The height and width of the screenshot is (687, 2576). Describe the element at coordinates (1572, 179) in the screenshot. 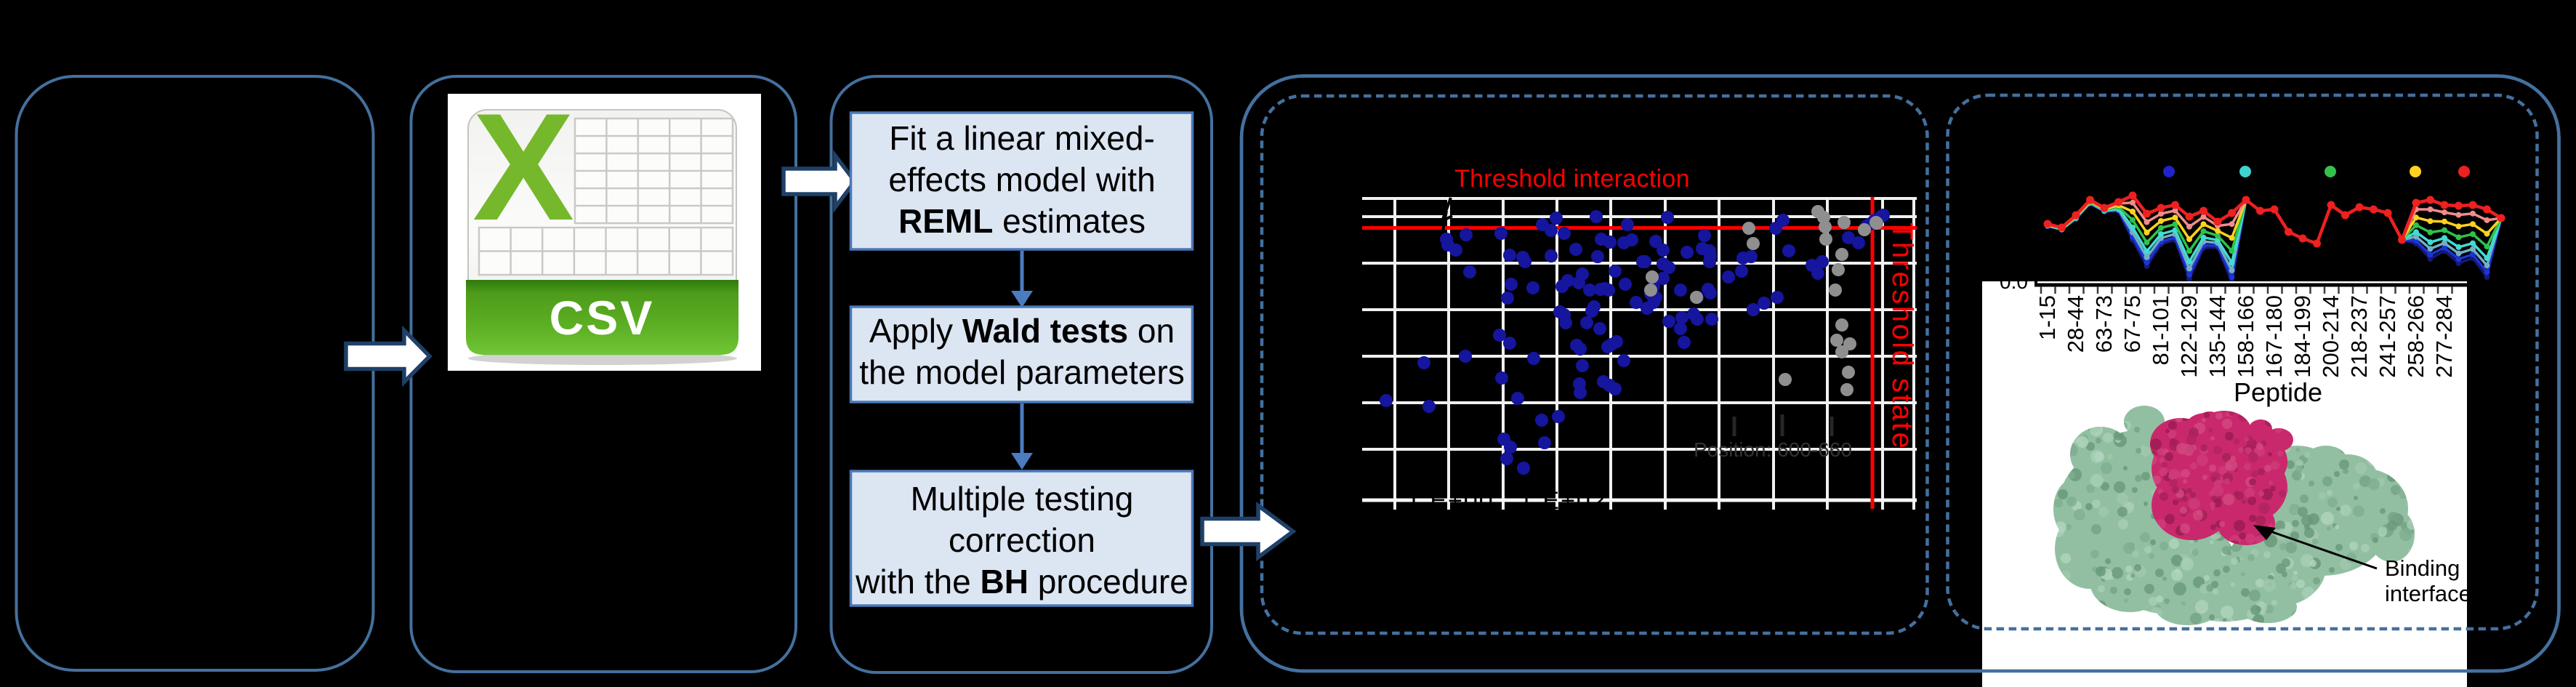

I see `svg-text: Threshold interaction` at that location.